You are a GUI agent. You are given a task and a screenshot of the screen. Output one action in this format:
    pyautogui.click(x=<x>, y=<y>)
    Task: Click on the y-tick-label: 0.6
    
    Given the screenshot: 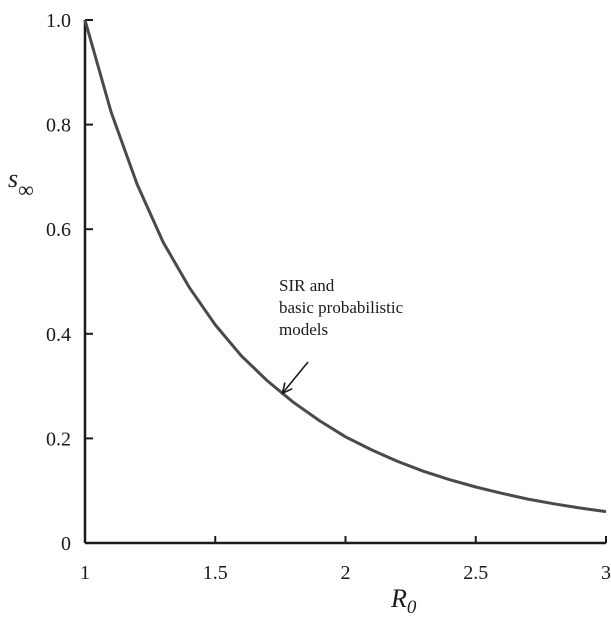 What is the action you would take?
    pyautogui.click(x=58, y=230)
    